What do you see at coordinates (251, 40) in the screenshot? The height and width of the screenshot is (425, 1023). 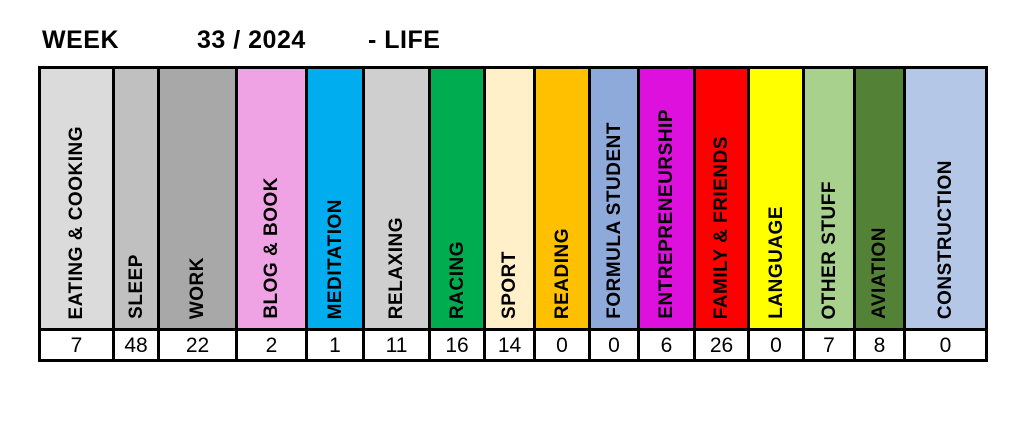 I see `title-week-number: 33 / 2024` at bounding box center [251, 40].